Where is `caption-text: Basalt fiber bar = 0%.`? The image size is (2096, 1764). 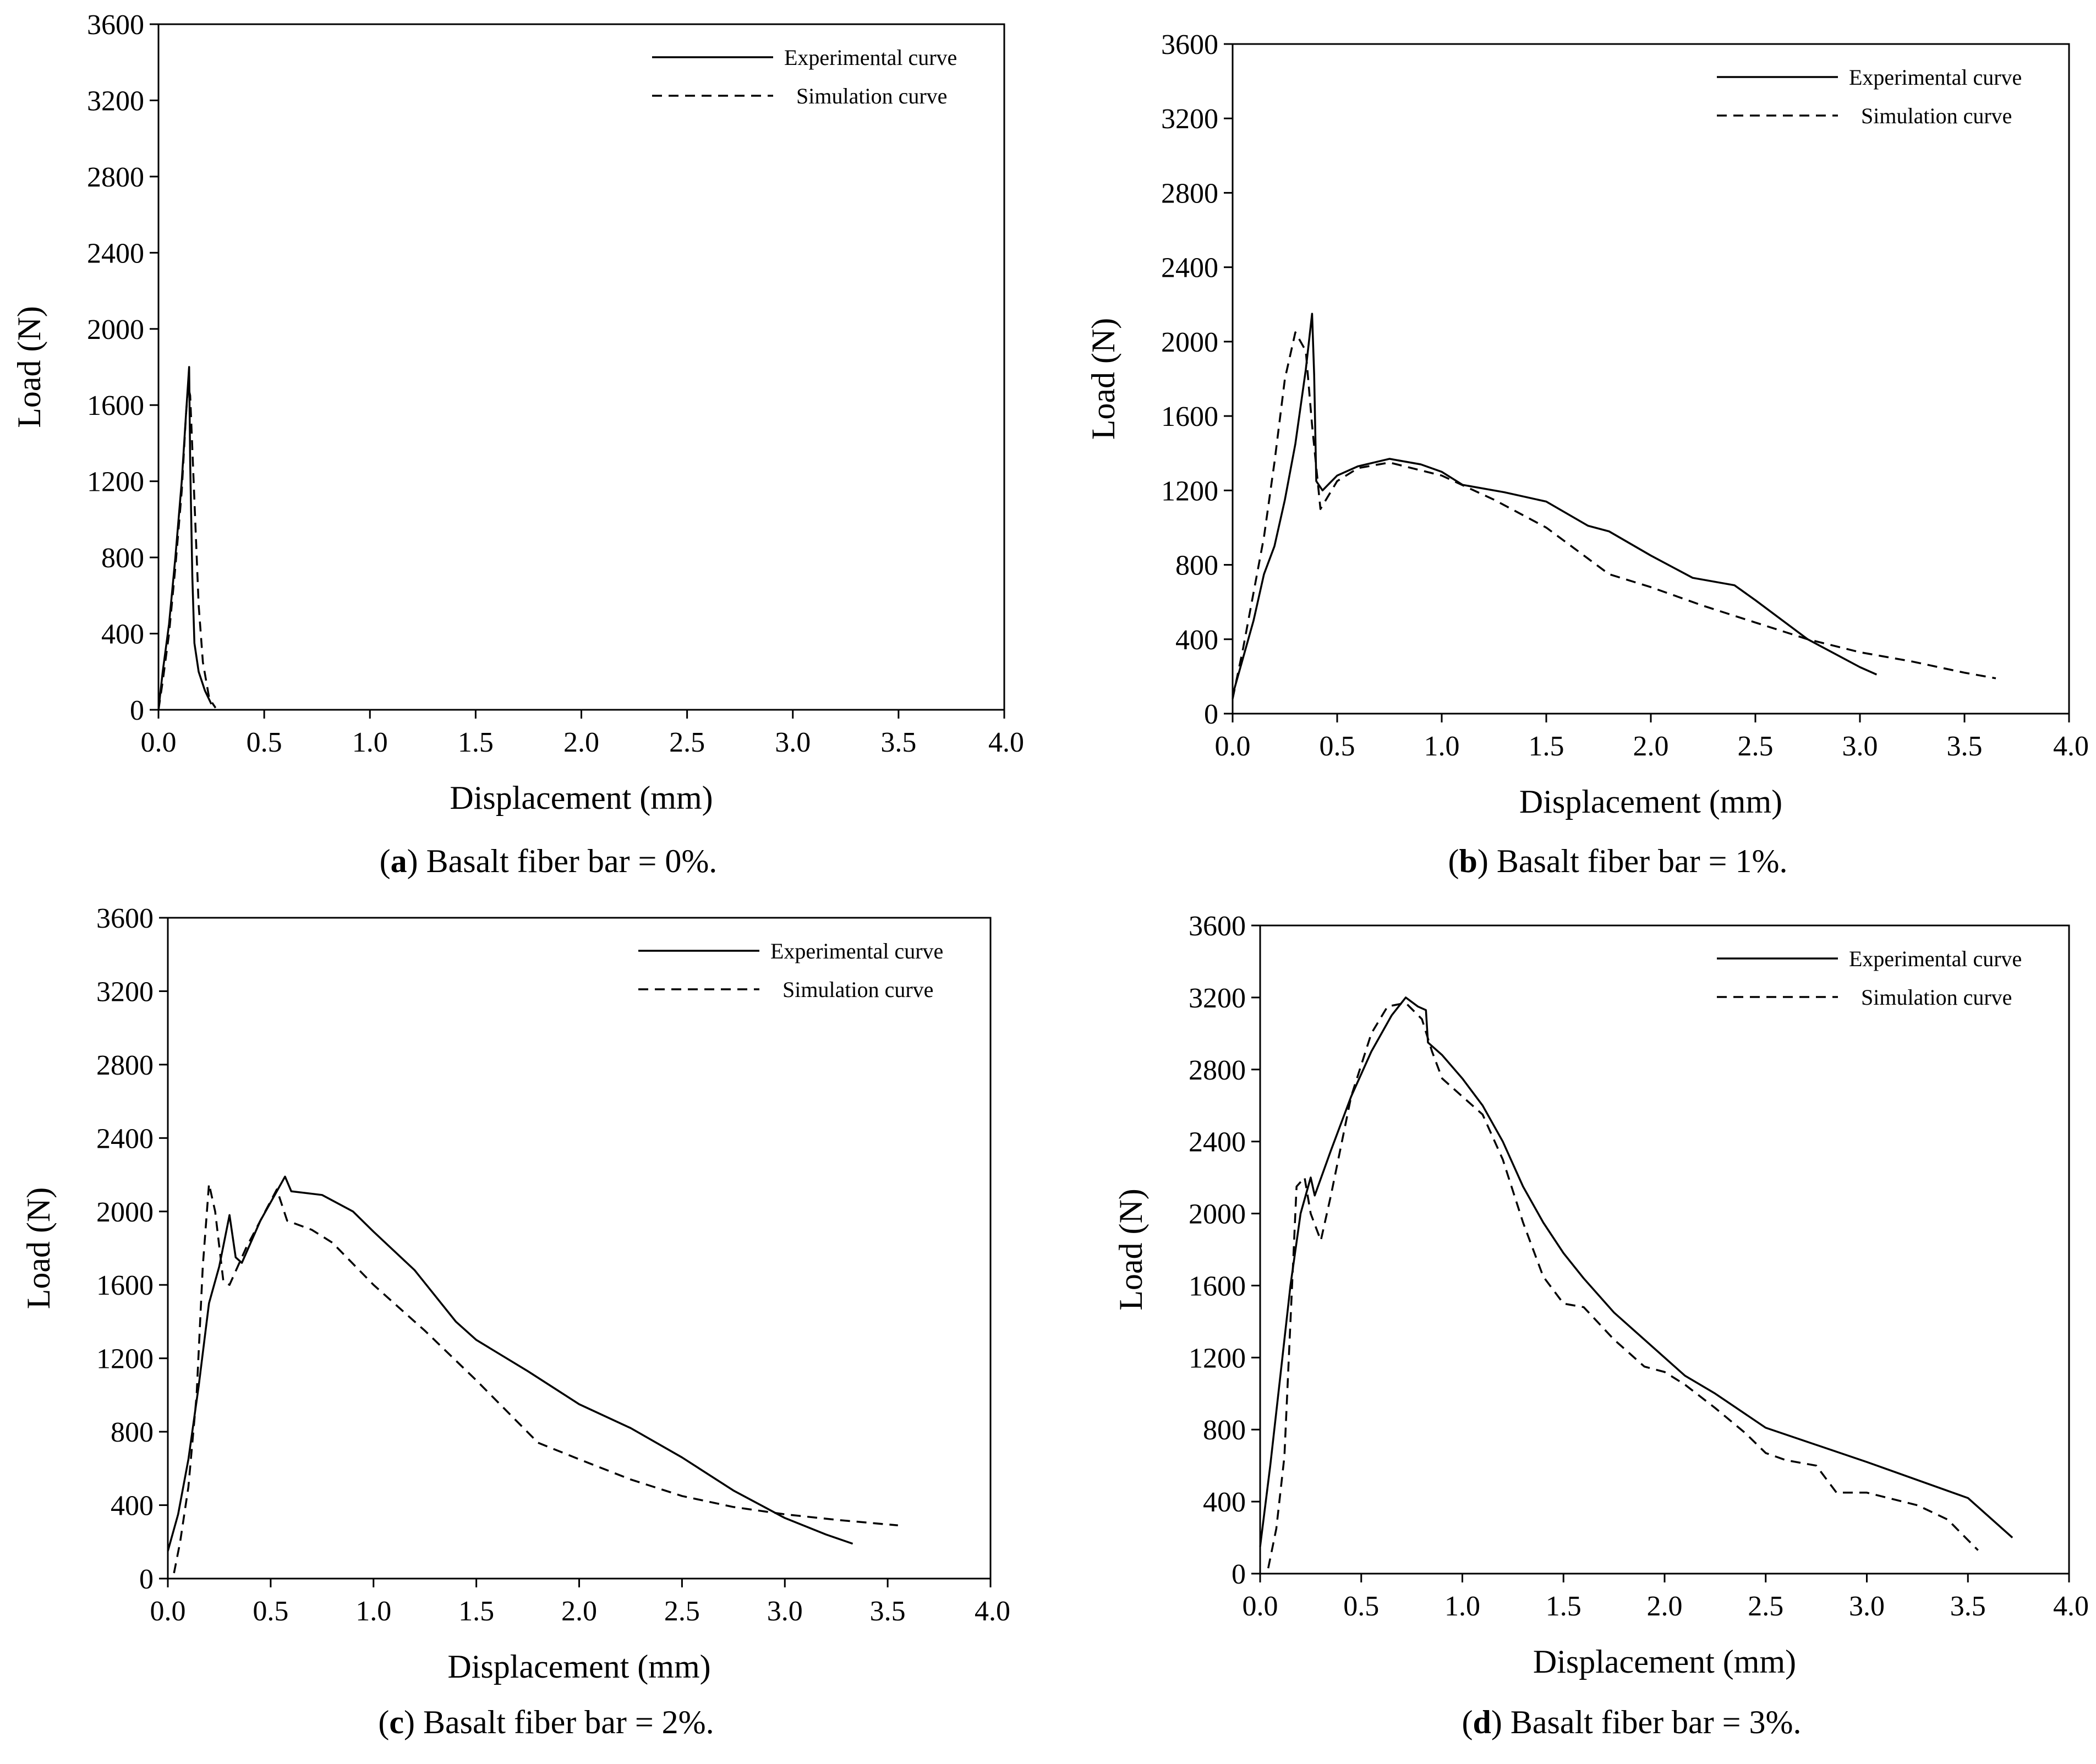 caption-text: Basalt fiber bar = 0%. is located at coordinates (572, 861).